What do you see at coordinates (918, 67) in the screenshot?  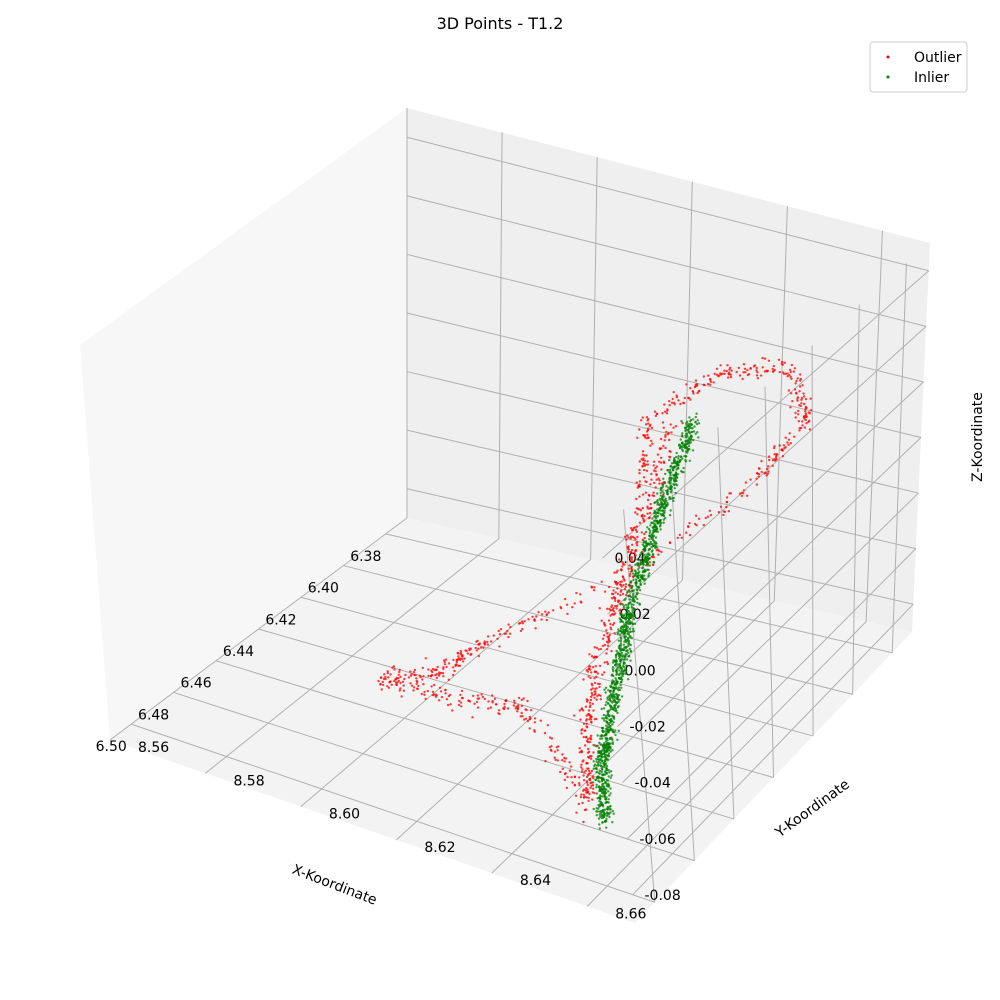 I see `legend: Outlier Inlier` at bounding box center [918, 67].